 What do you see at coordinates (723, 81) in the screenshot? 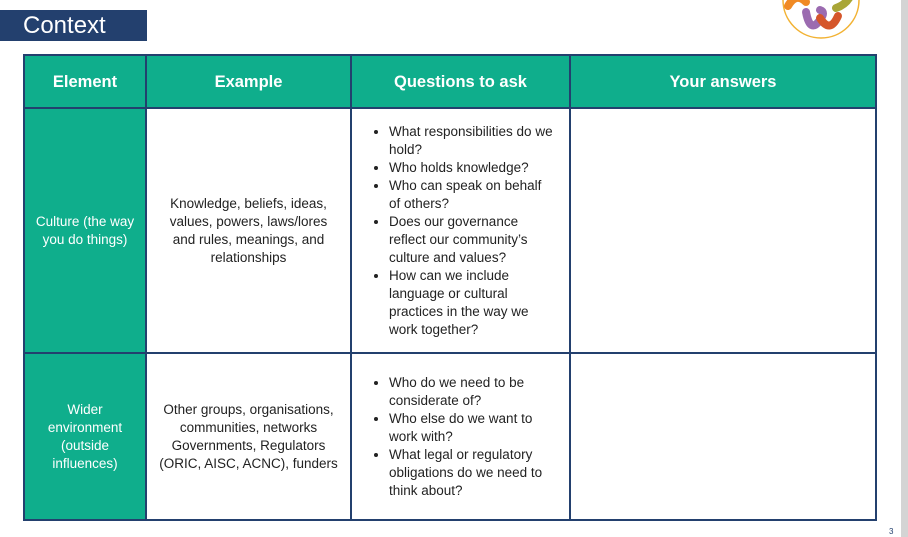
I see `header-answers: Your answers` at bounding box center [723, 81].